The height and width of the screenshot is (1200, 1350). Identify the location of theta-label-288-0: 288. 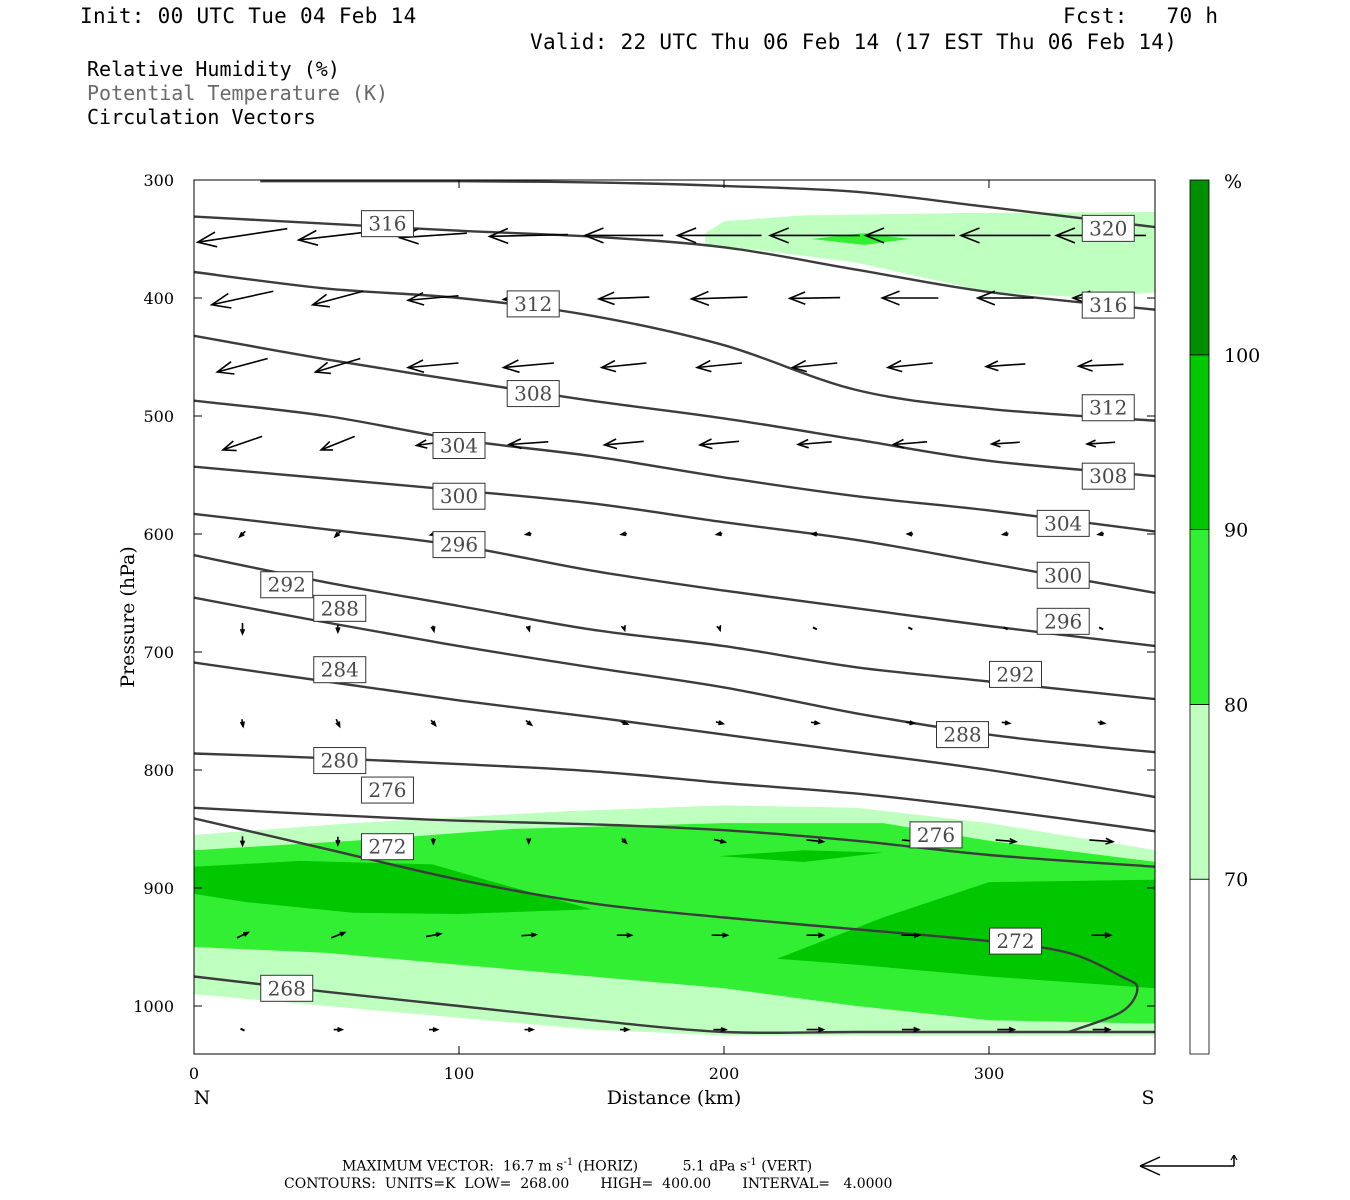
(340, 608).